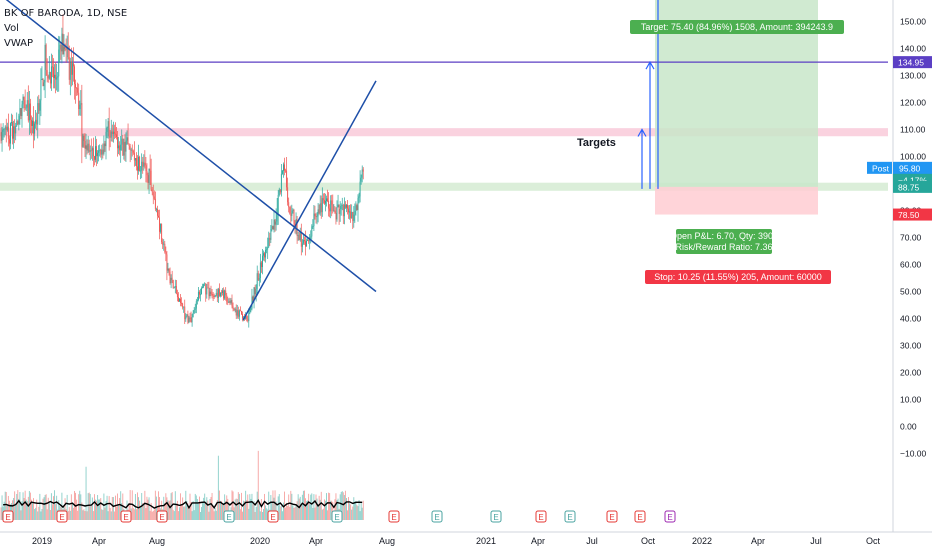 This screenshot has width=932, height=550. What do you see at coordinates (736, 200) in the screenshot?
I see `stop-zone-box` at bounding box center [736, 200].